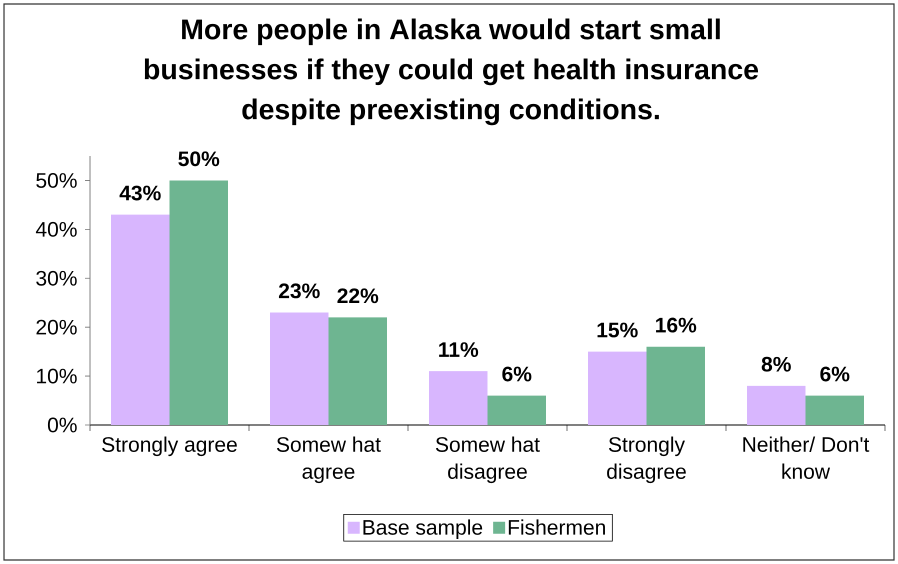  I want to click on y-tick-label: 40%, so click(56, 229).